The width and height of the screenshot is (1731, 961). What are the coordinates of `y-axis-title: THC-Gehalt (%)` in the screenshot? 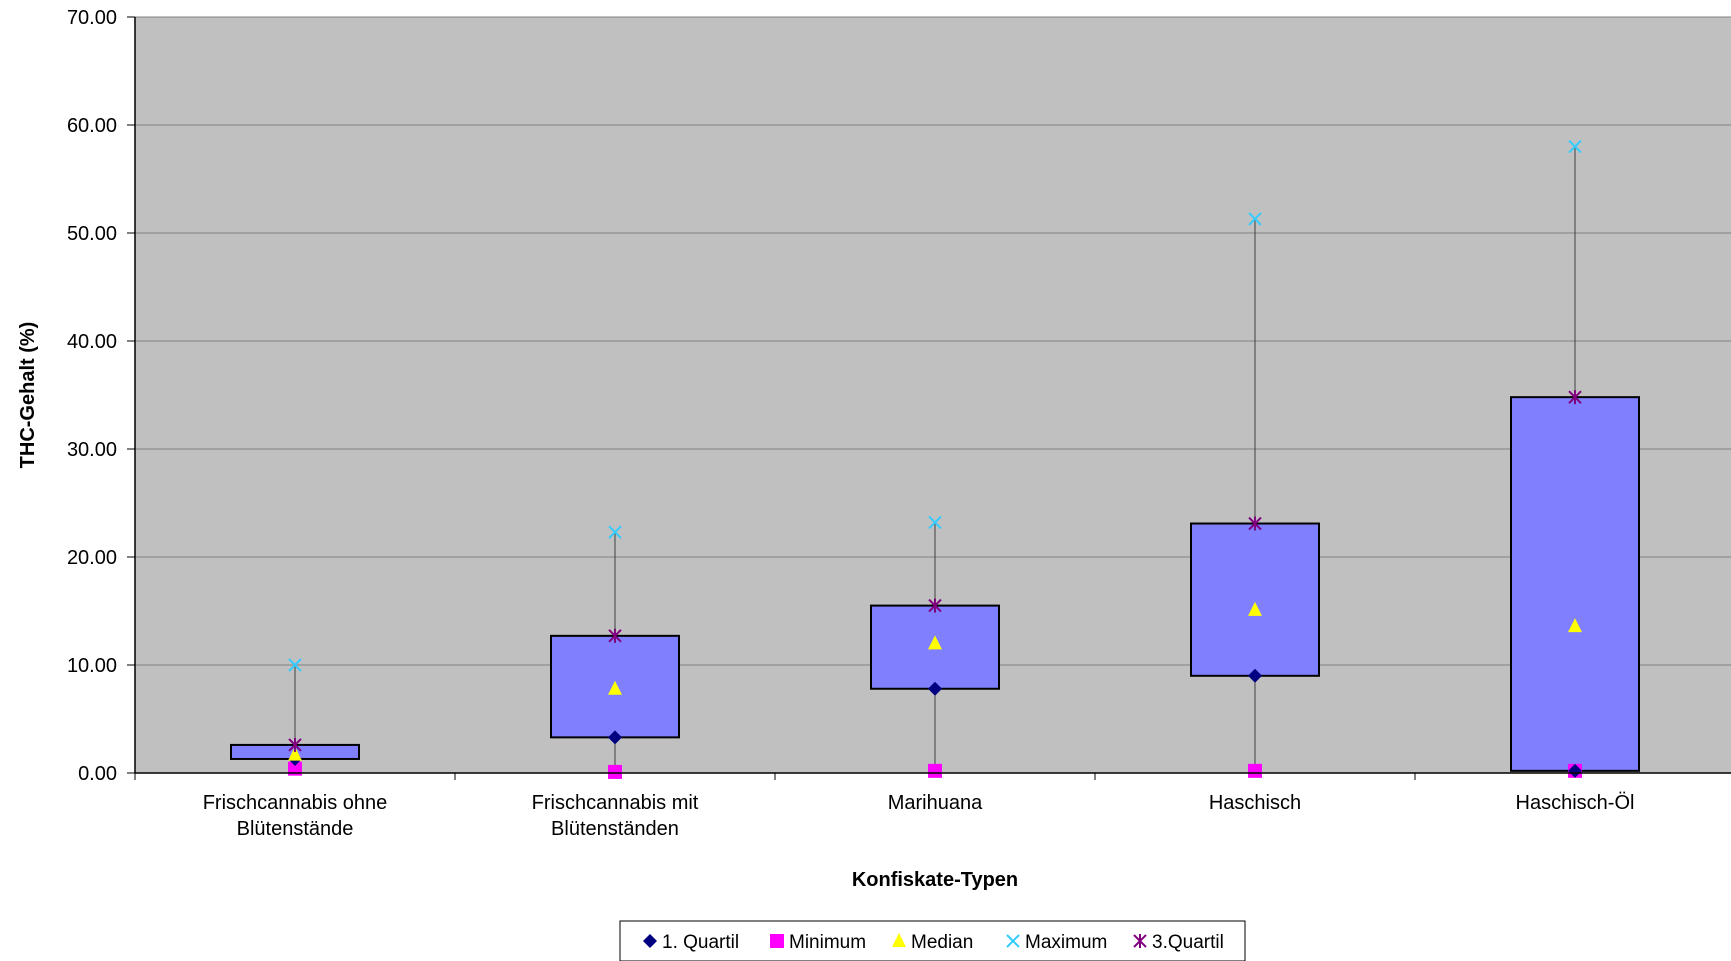 It's located at (28, 395).